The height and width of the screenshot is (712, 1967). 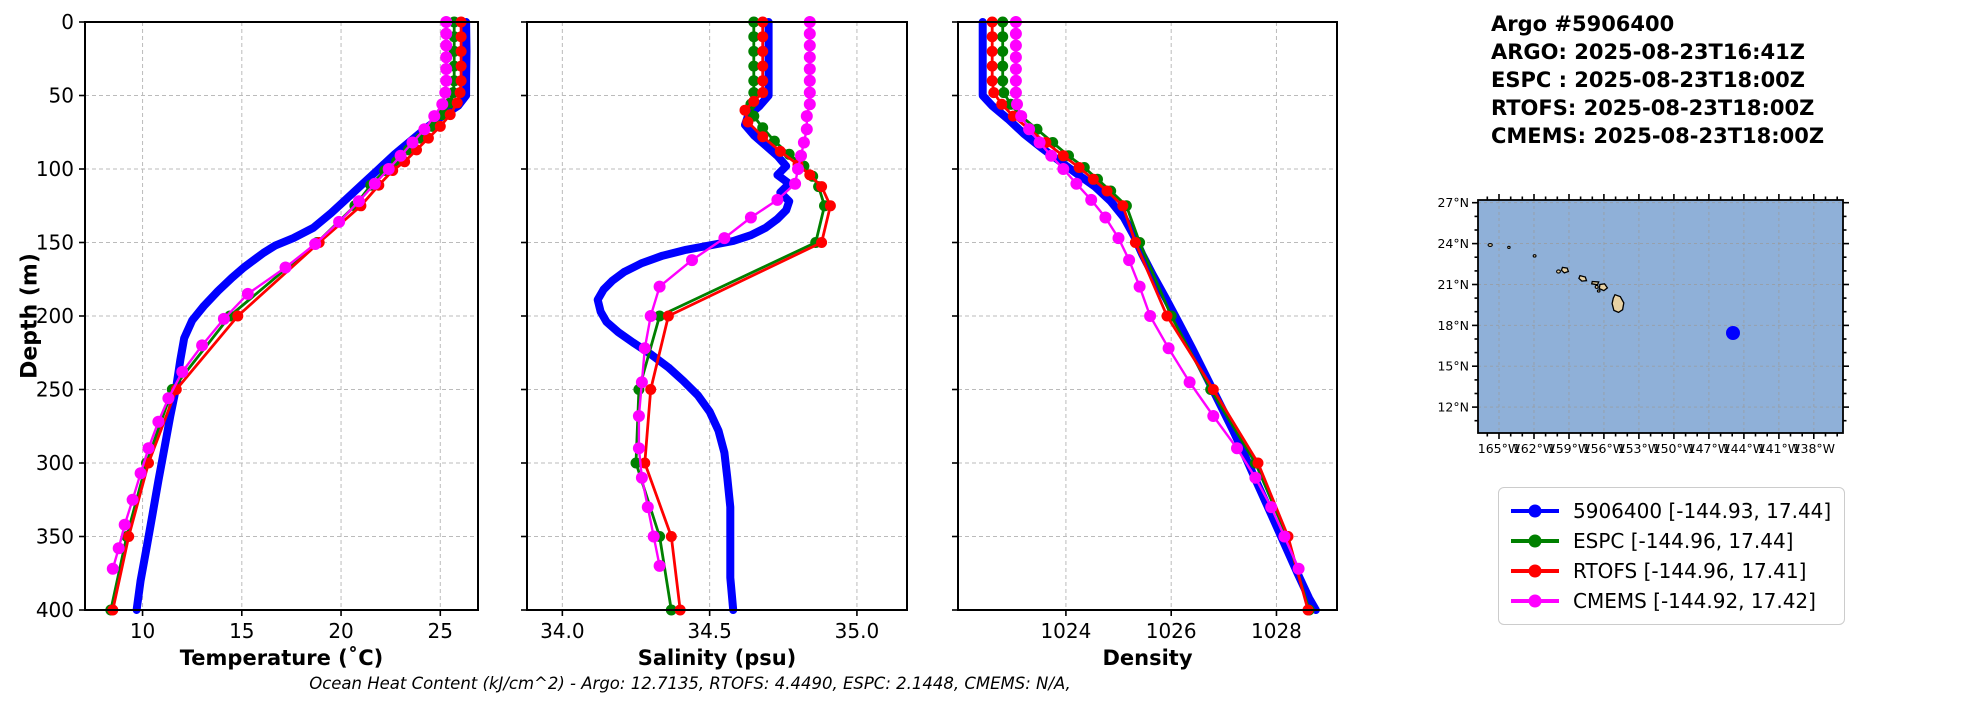 I want to click on legend-item-espc: ESPC [-144.96, 17.44], so click(x=1671, y=541).